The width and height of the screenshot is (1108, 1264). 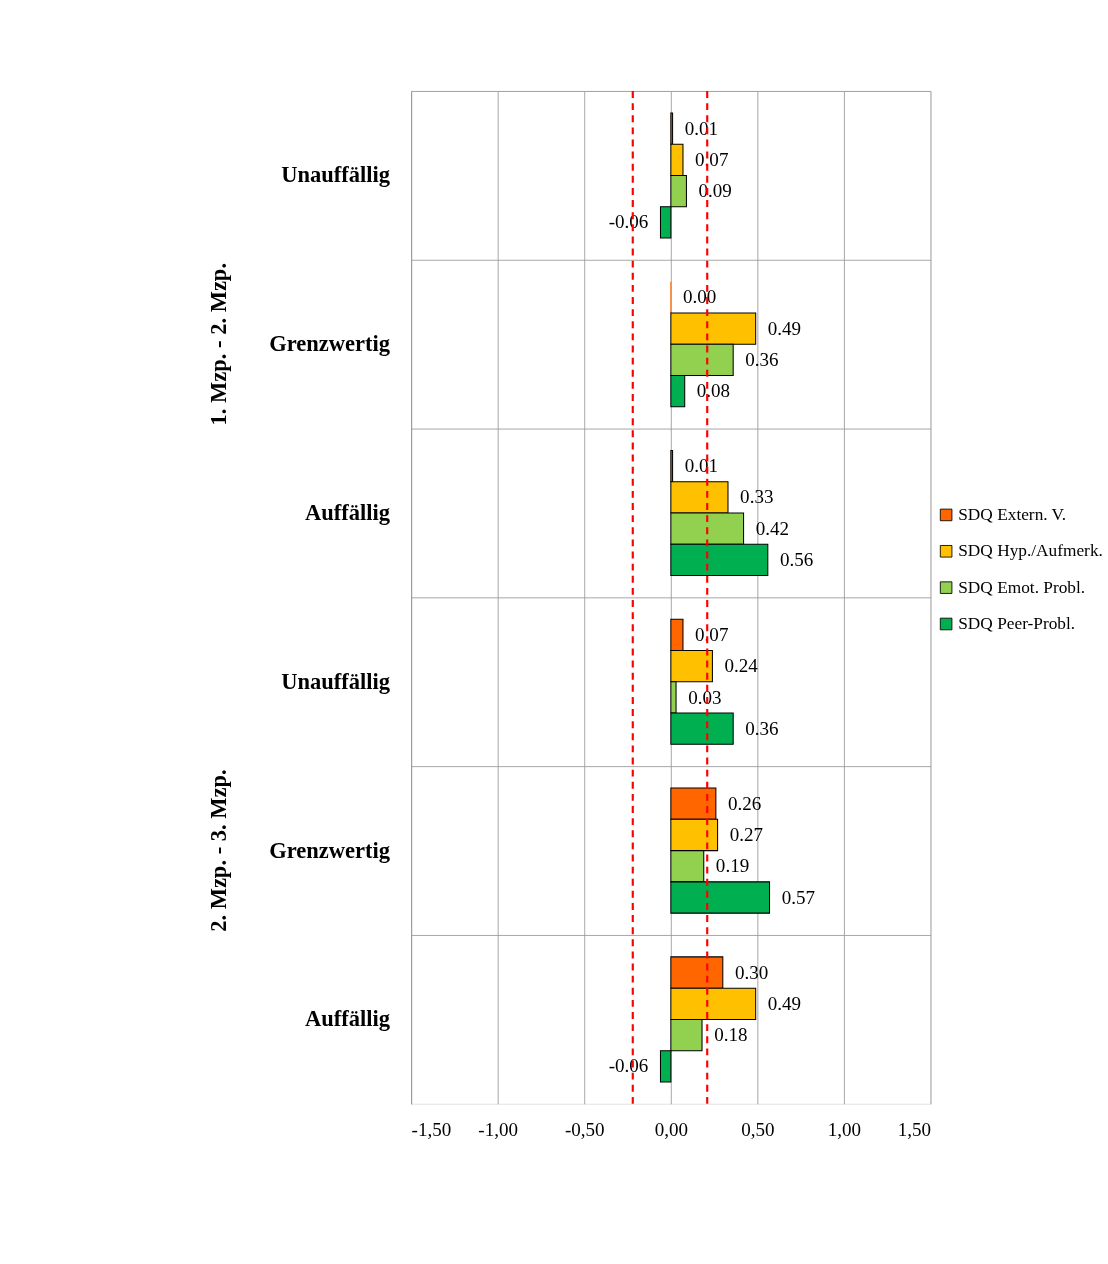 I want to click on data-label: 0.09, so click(x=715, y=191).